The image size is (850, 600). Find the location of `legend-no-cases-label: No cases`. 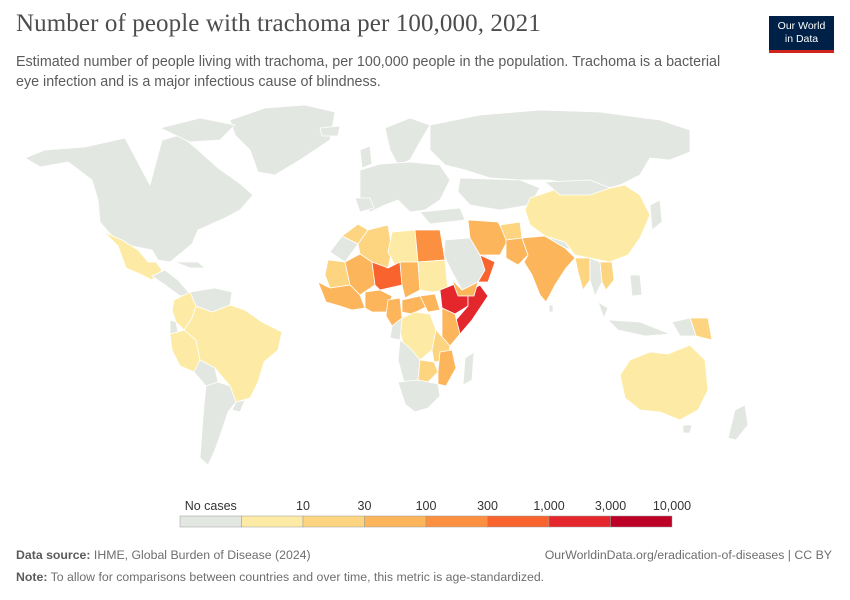

legend-no-cases-label: No cases is located at coordinates (211, 506).